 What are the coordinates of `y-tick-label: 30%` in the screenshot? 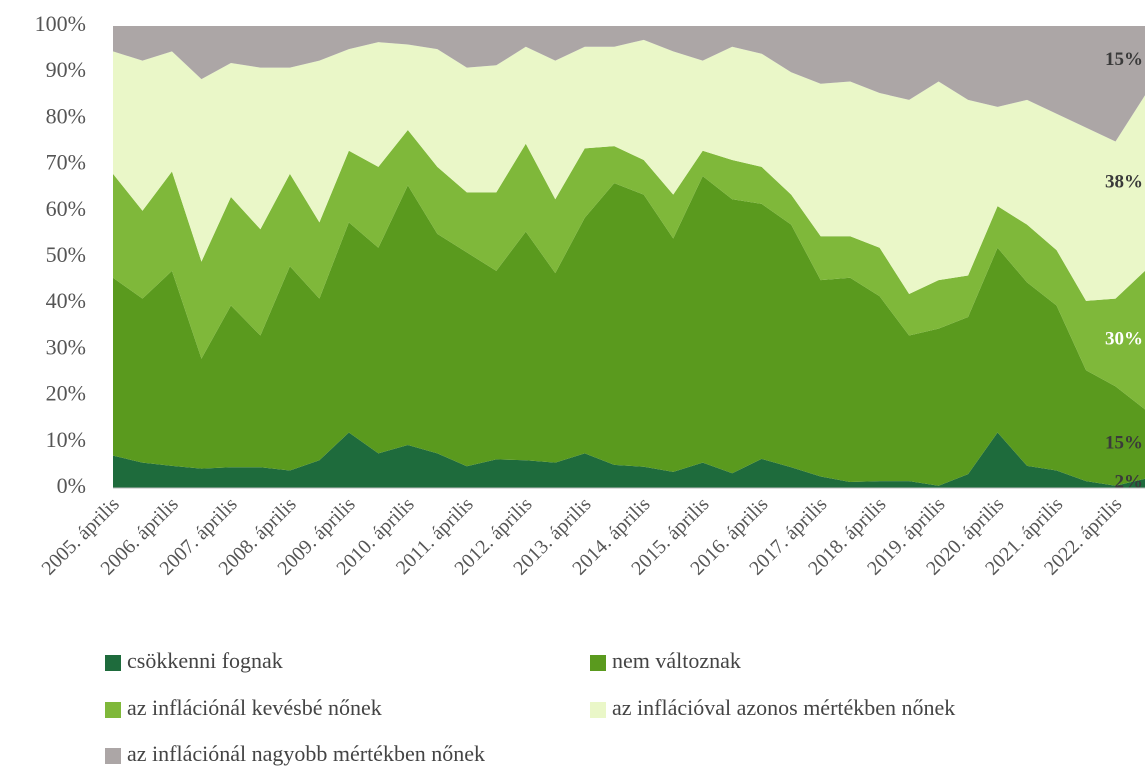 It's located at (66, 346).